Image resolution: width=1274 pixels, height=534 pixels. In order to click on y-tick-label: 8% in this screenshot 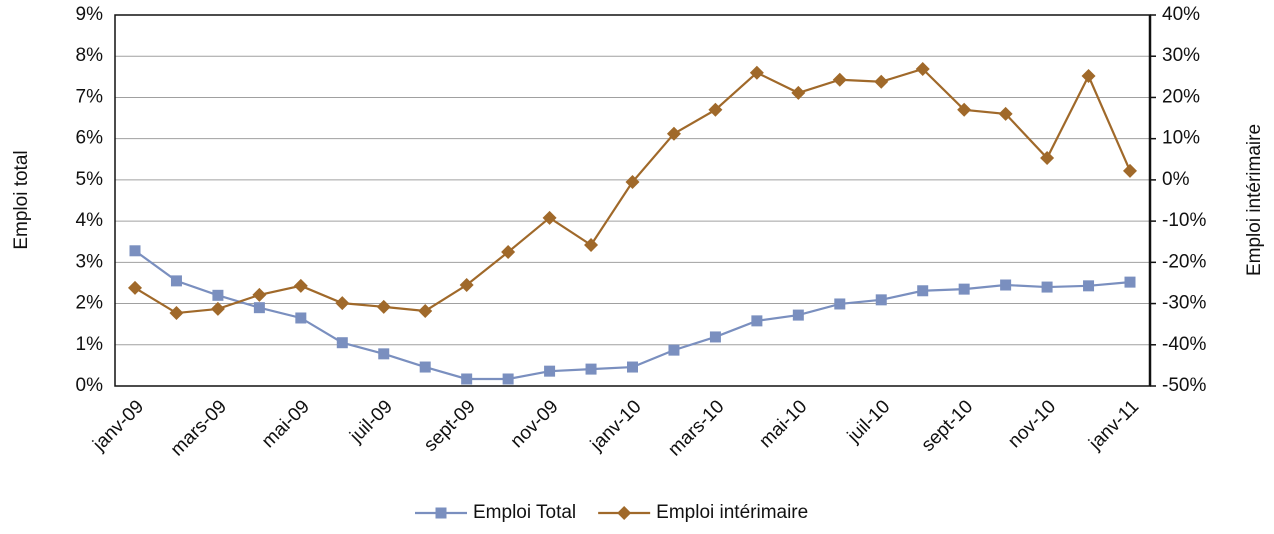, I will do `click(90, 55)`.